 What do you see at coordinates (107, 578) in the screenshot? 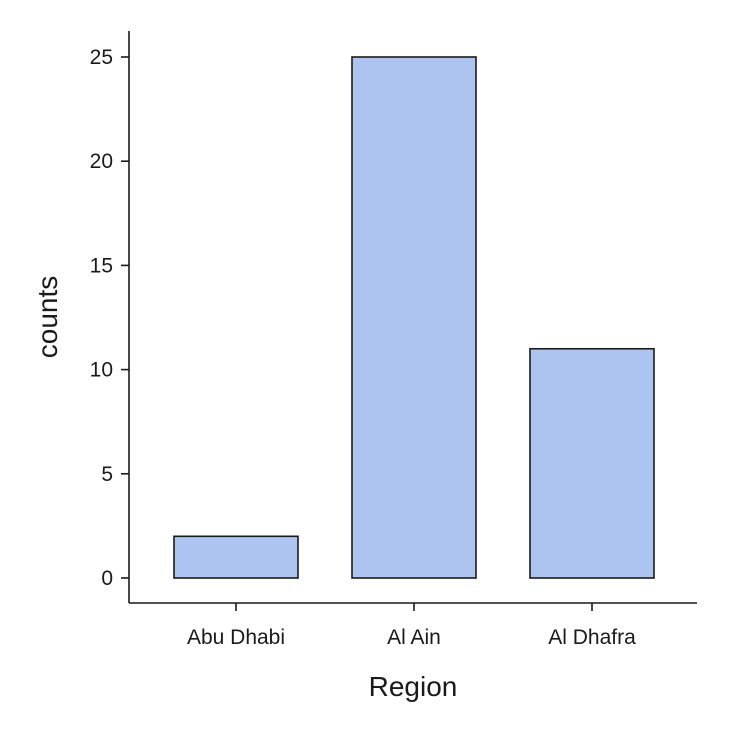
I see `y-tick-label: 0` at bounding box center [107, 578].